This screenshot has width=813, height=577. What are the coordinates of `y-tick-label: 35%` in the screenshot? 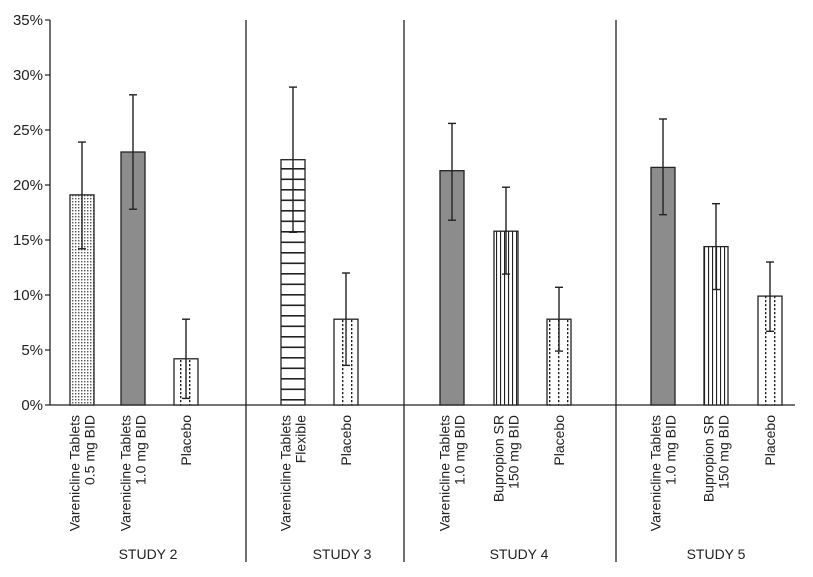 It's located at (28, 20).